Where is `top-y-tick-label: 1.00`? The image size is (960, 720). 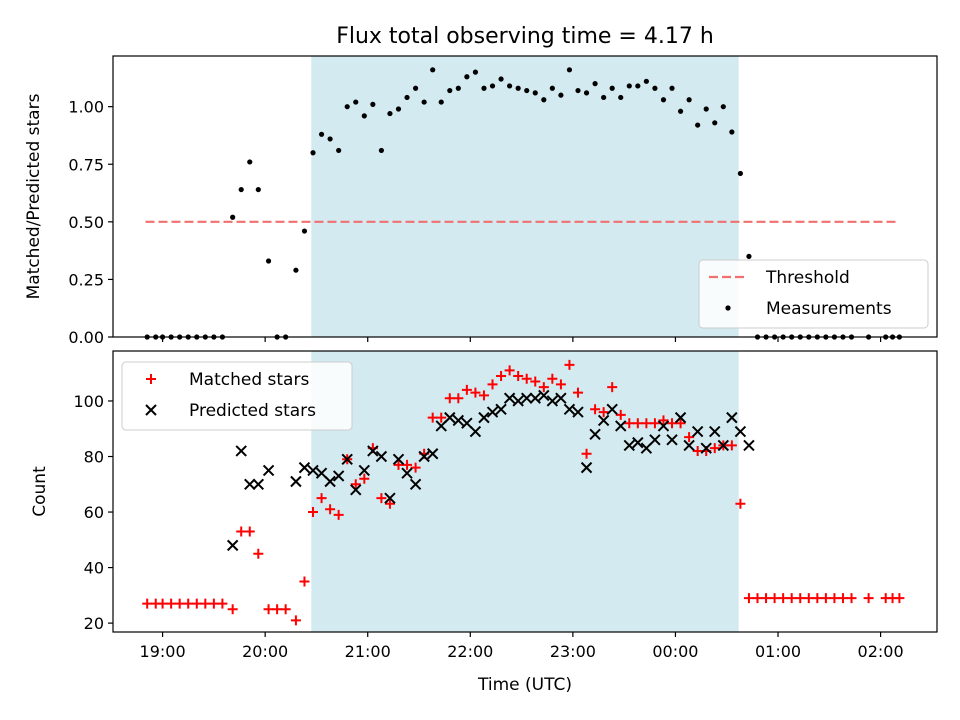
top-y-tick-label: 1.00 is located at coordinates (86, 107).